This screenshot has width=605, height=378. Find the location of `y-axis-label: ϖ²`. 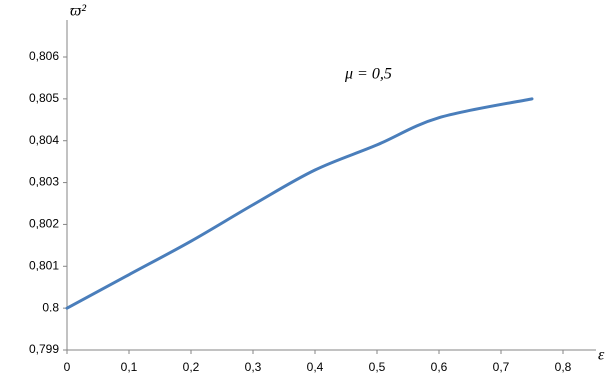

y-axis-label: ϖ² is located at coordinates (78, 11).